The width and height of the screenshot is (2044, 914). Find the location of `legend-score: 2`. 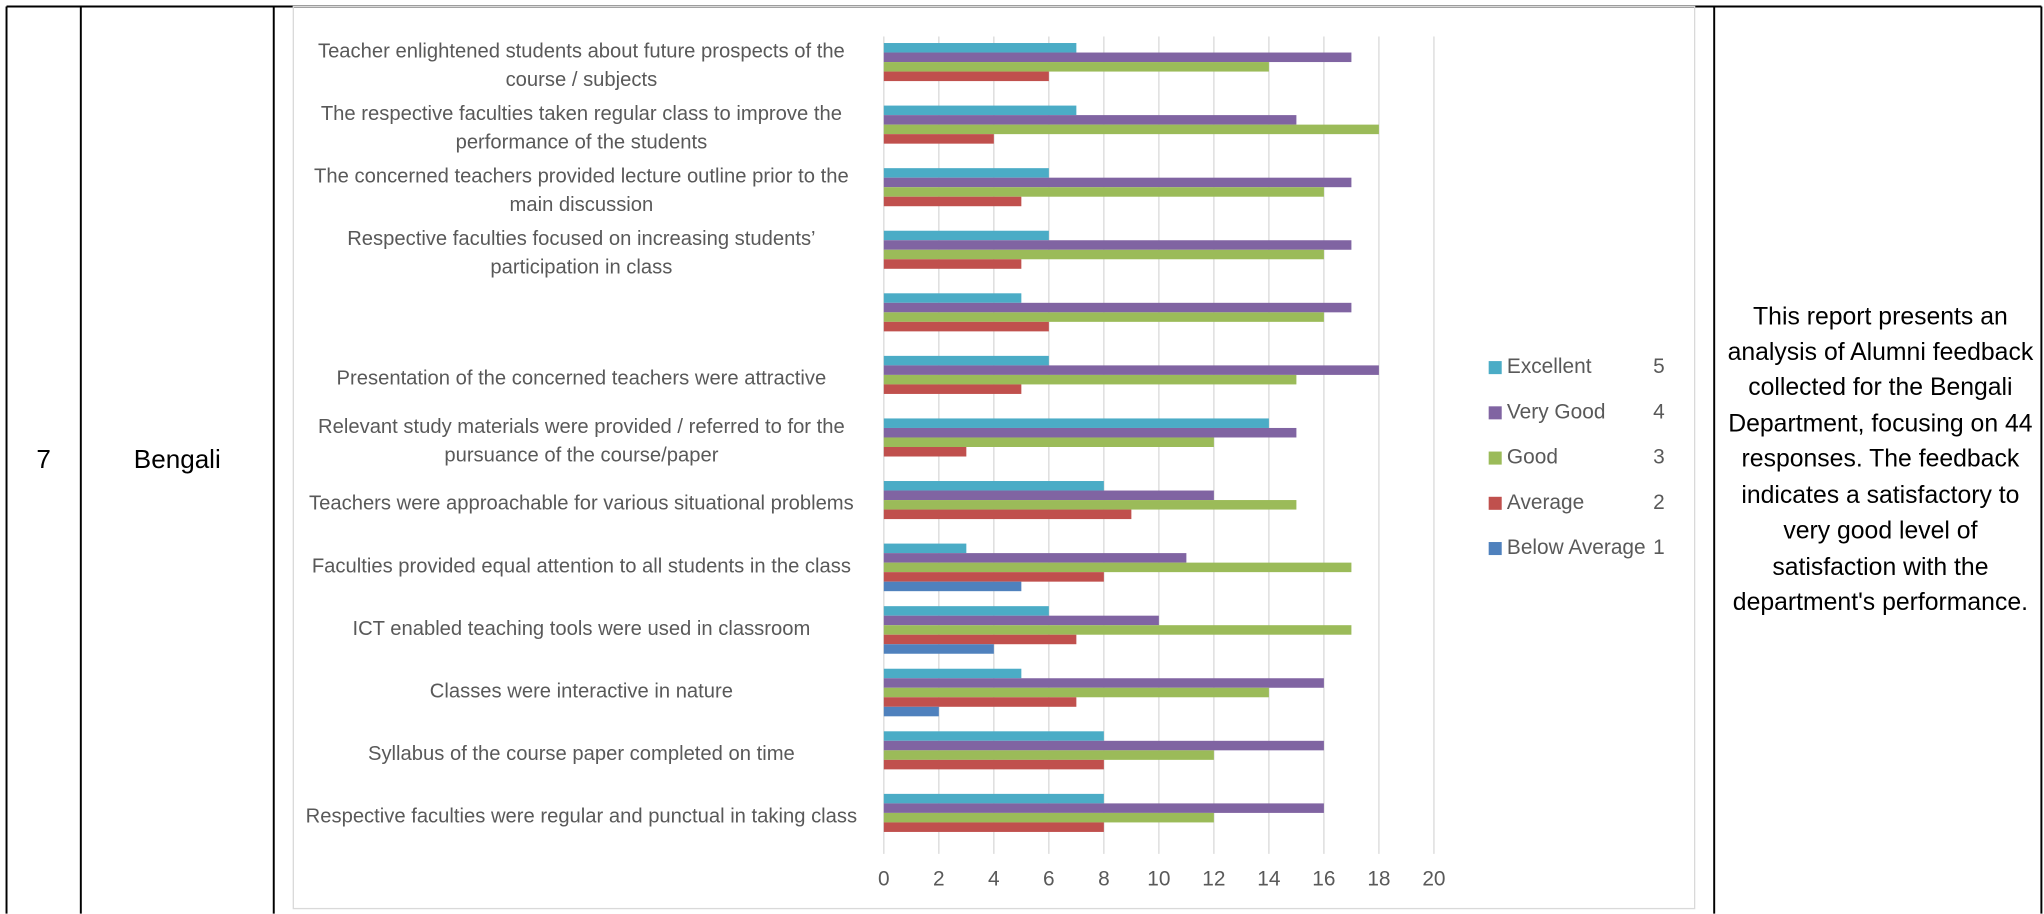

legend-score: 2 is located at coordinates (1659, 502).